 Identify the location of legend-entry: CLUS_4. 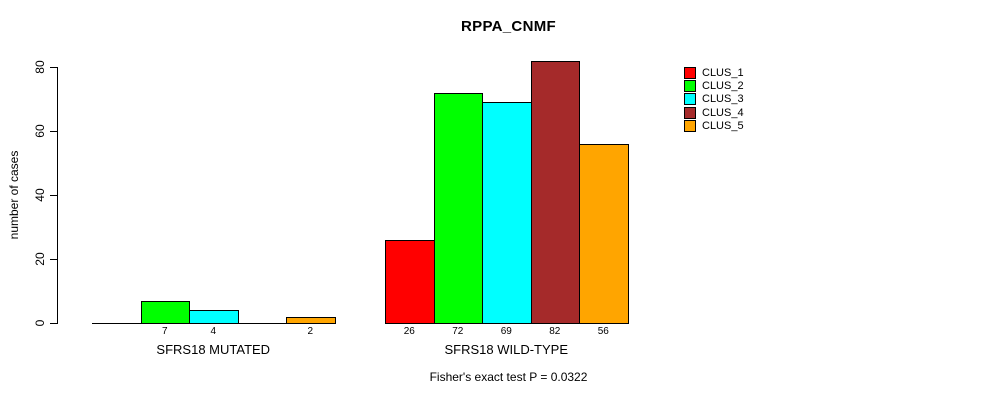
(714, 112).